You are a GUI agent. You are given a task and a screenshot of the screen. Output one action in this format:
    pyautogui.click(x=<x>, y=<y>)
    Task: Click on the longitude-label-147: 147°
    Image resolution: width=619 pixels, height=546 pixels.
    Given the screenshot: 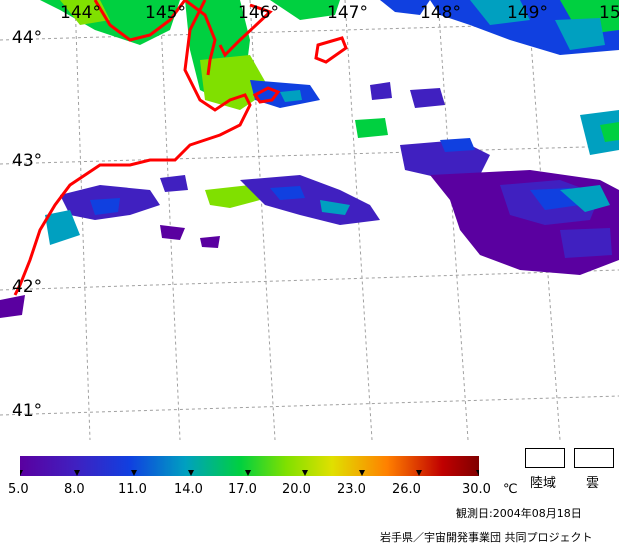 What is the action you would take?
    pyautogui.click(x=347, y=13)
    